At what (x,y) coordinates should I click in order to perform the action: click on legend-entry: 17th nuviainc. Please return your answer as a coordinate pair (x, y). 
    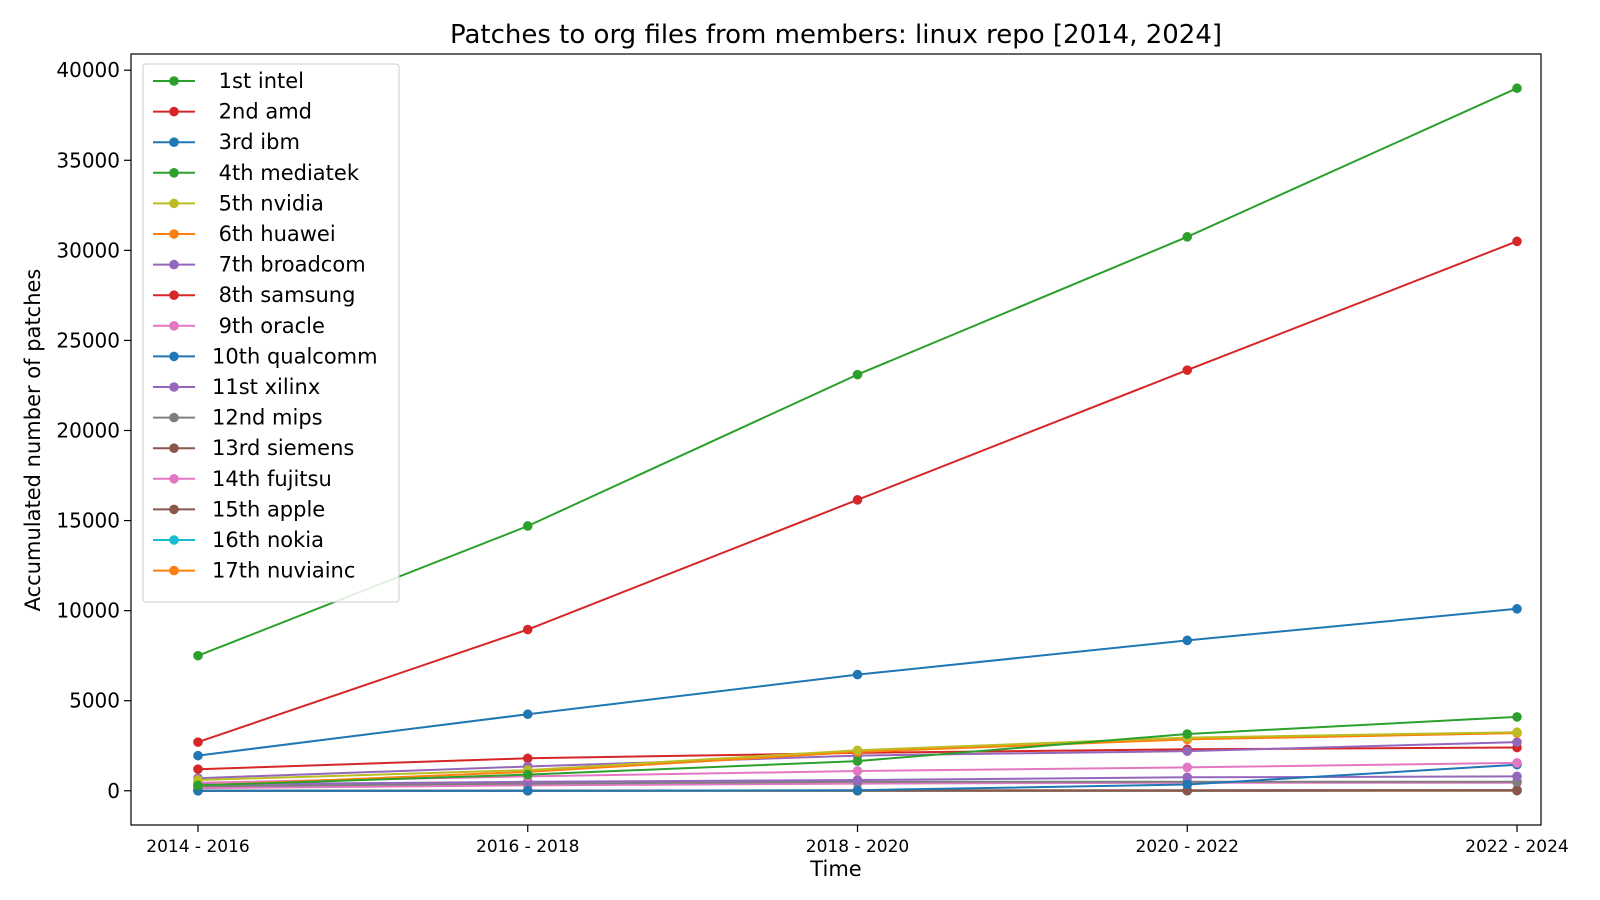
    Looking at the image, I should click on (254, 571).